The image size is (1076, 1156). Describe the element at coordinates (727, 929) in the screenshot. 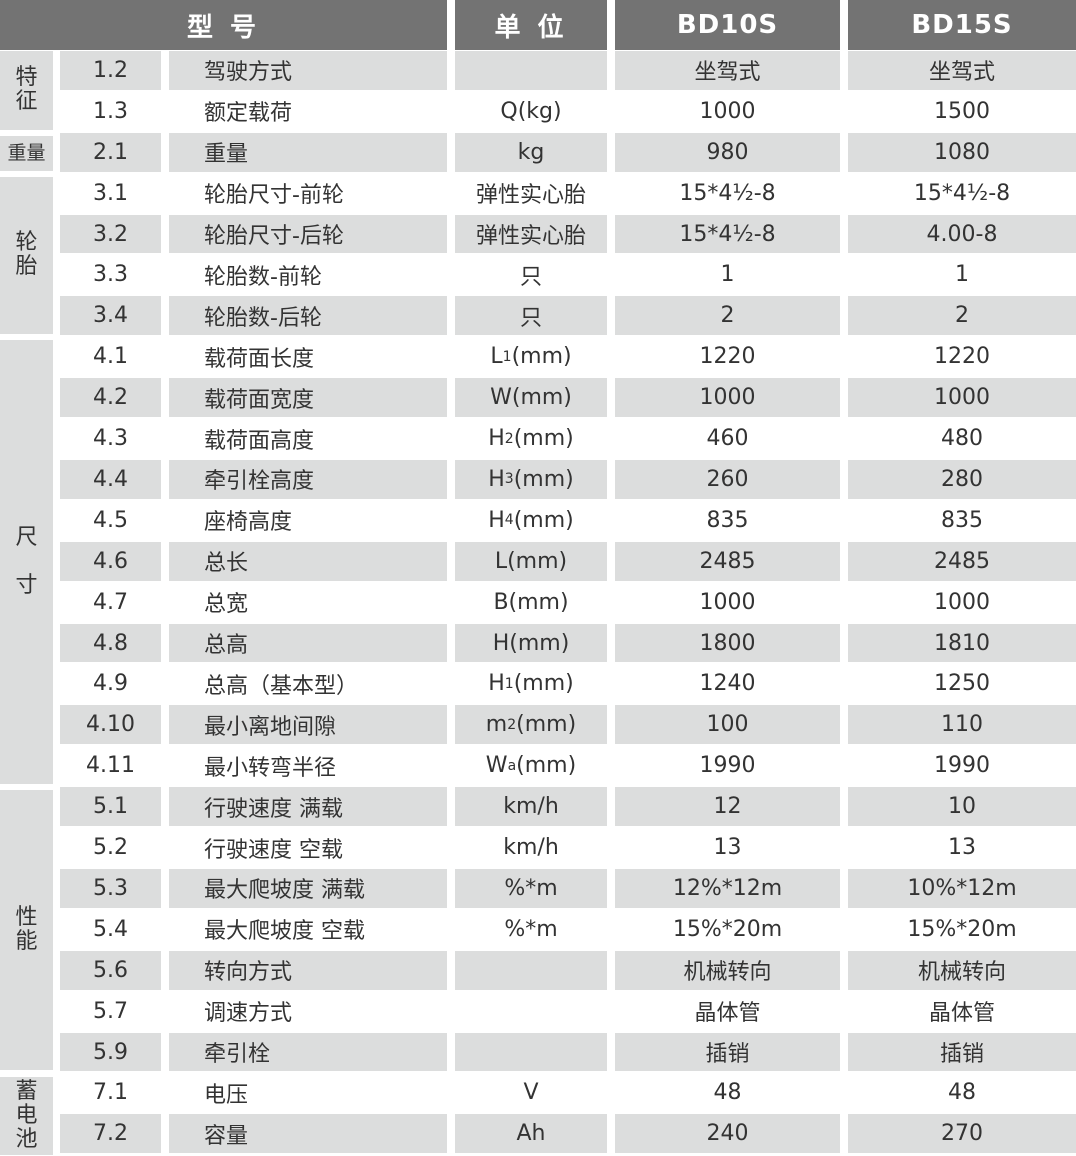

I see `row-bd10s: 15%*20m` at that location.